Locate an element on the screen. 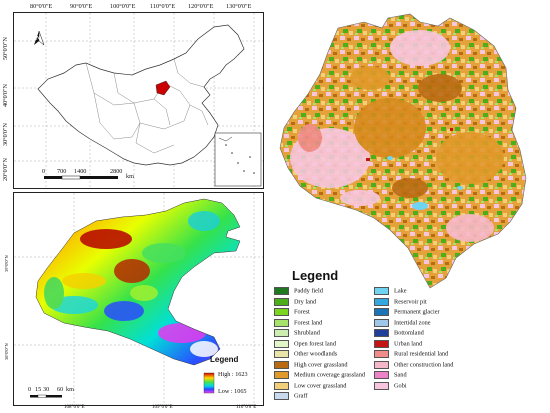  study-area-highlight is located at coordinates (163, 88).